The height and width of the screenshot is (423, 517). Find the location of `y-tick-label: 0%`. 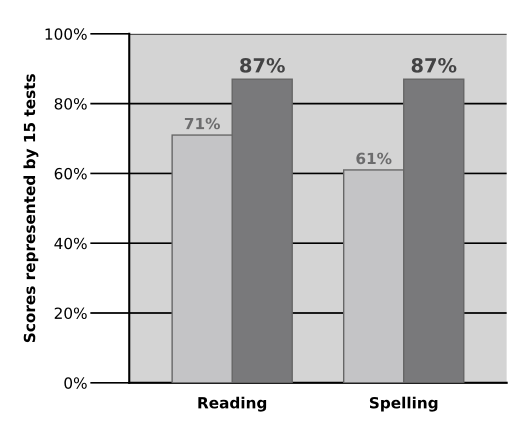

y-tick-label: 0% is located at coordinates (75, 383).